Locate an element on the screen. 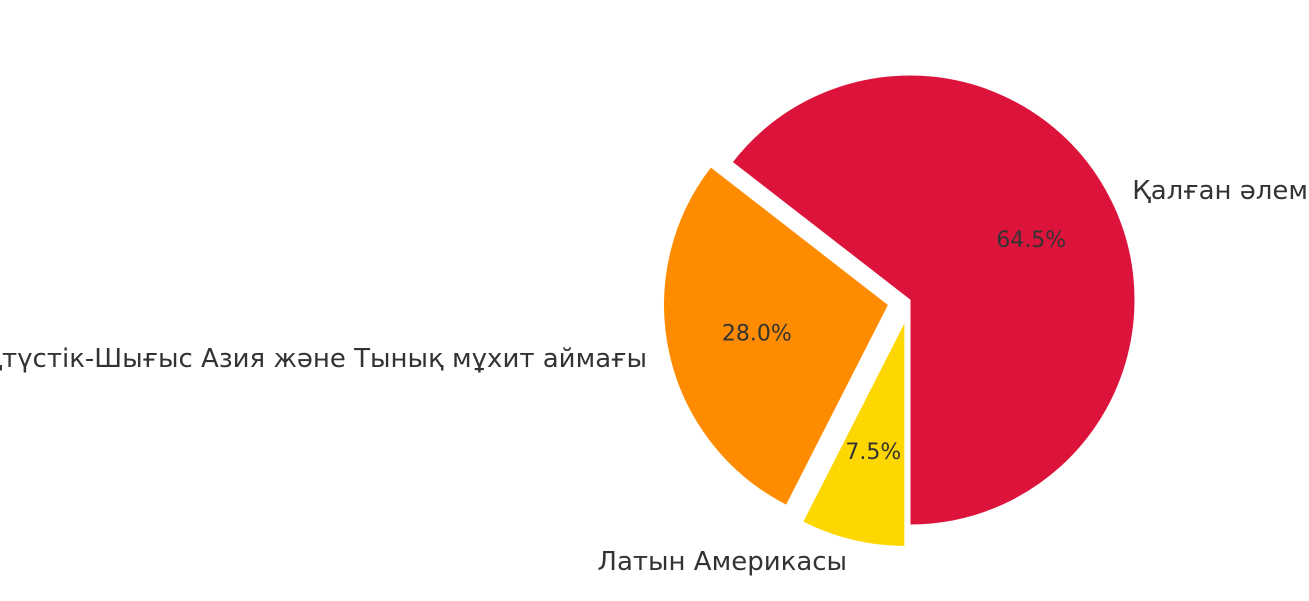  slice-category-label: Қалған әлем is located at coordinates (1220, 191).